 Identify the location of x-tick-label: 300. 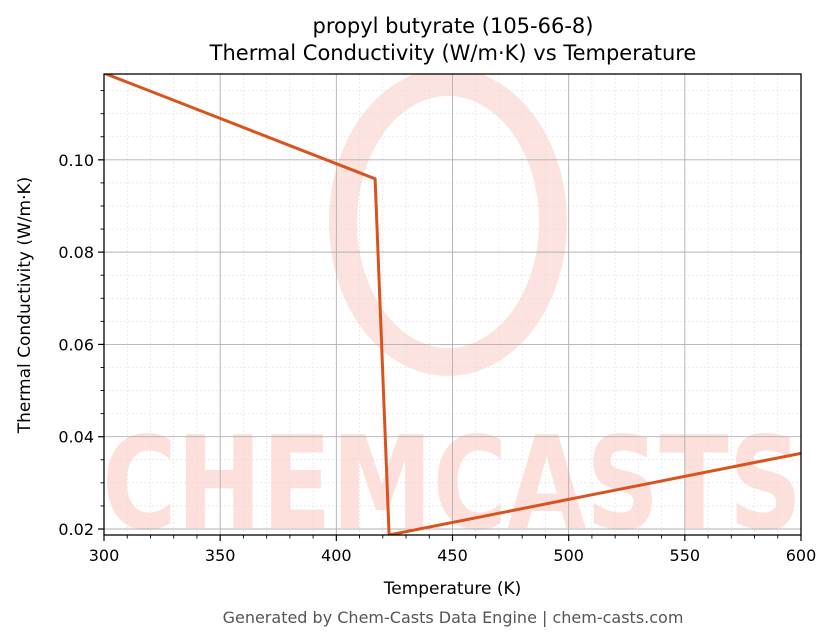
(104, 555).